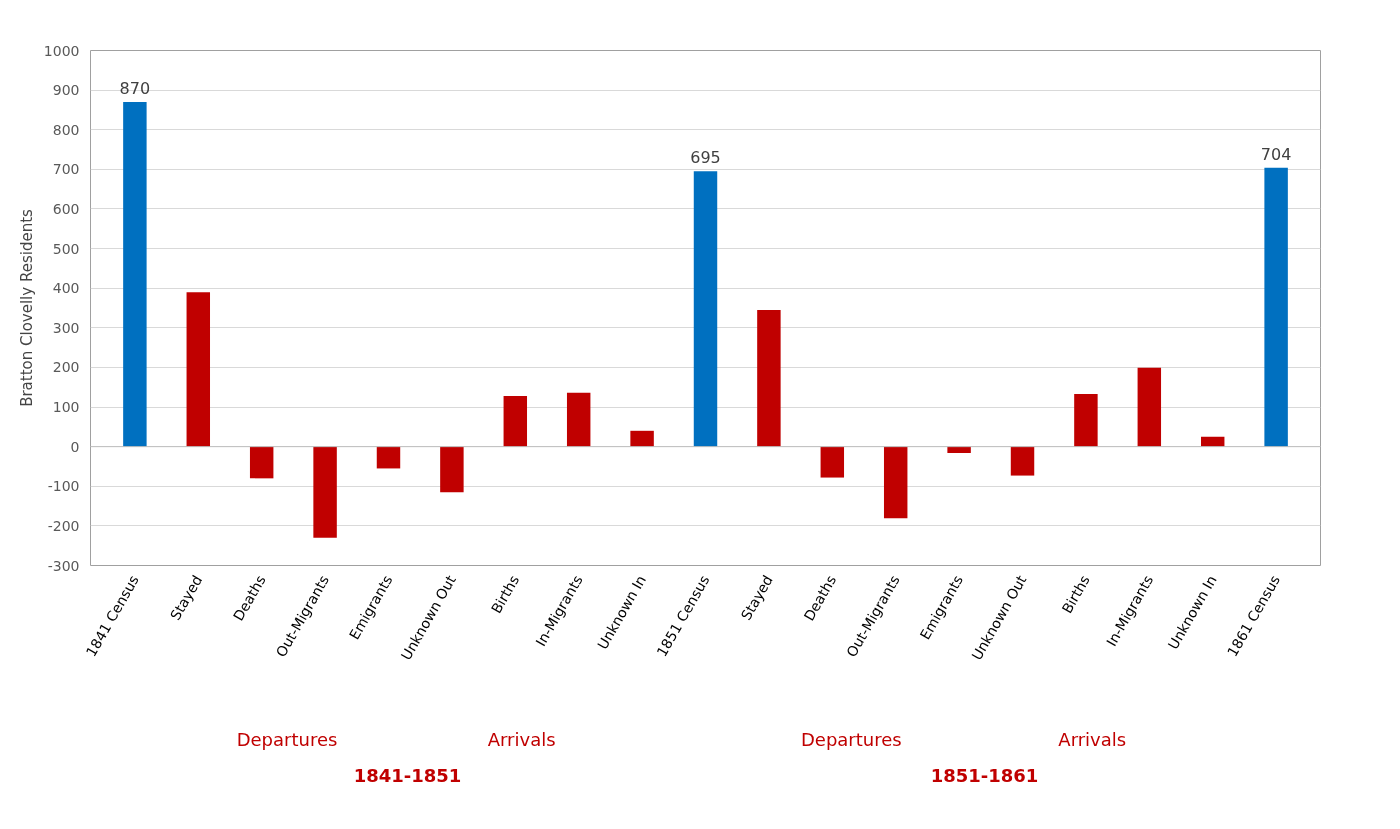  I want to click on y-tick-label: -200, so click(63, 525).